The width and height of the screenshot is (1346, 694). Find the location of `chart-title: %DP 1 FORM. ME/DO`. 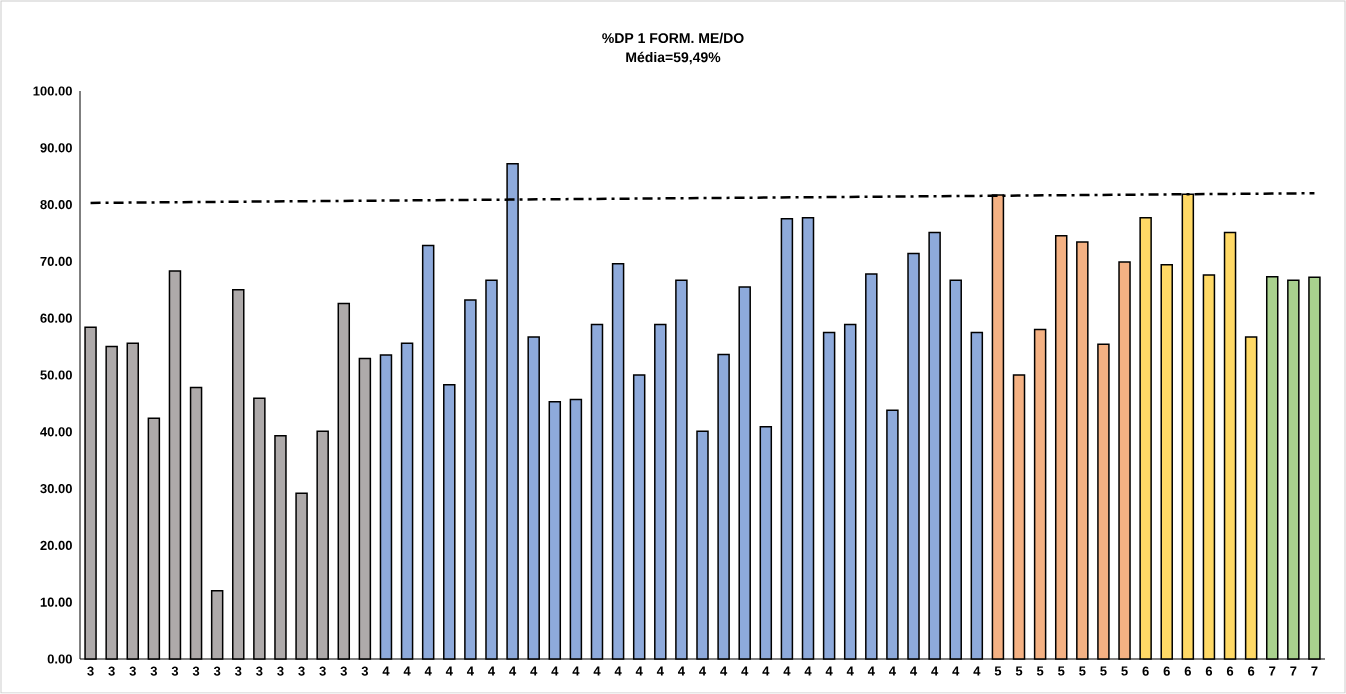

chart-title: %DP 1 FORM. ME/DO is located at coordinates (673, 38).